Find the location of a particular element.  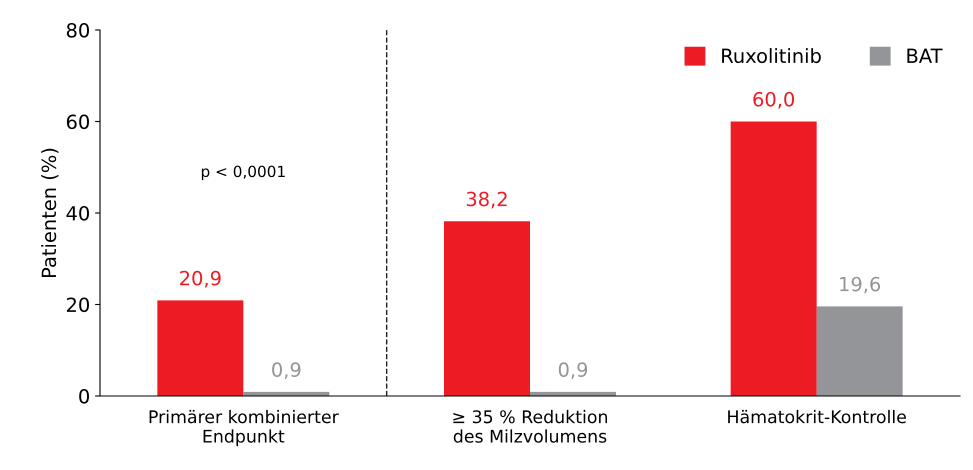

data-label: 20,9 is located at coordinates (200, 279).